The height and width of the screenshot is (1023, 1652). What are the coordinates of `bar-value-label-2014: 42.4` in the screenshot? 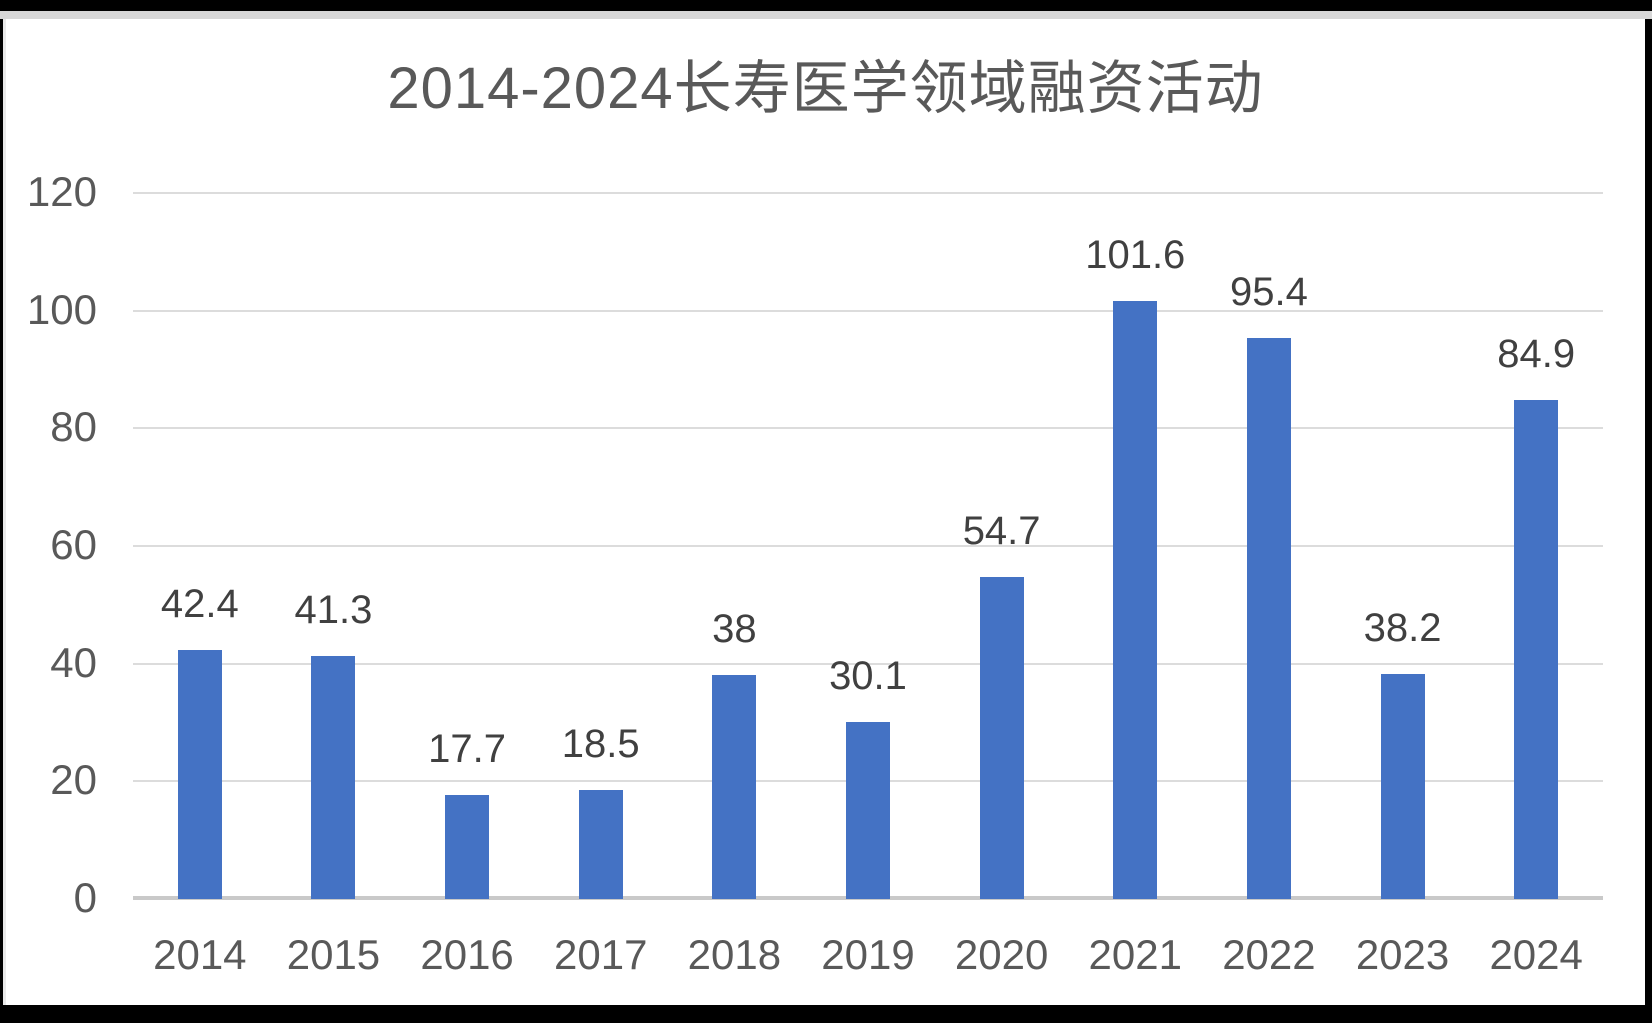 It's located at (199, 603).